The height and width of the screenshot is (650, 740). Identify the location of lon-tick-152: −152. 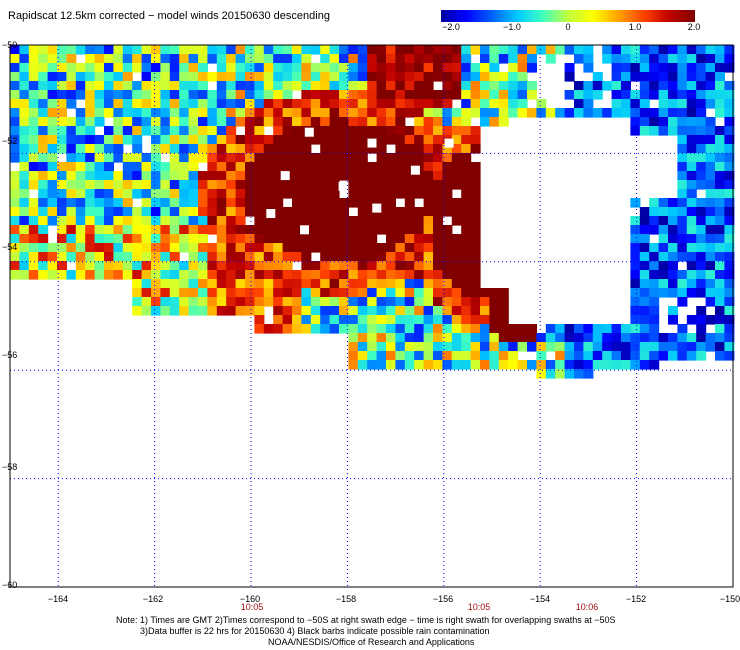
(636, 599).